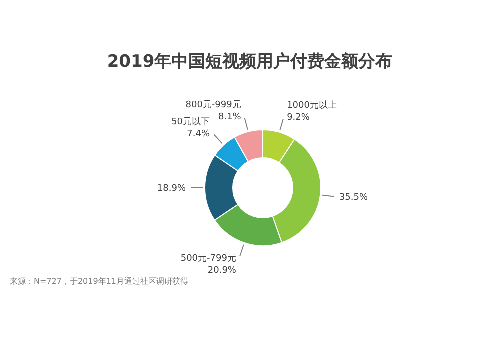  I want to click on data-label: 35.5%, so click(353, 198).